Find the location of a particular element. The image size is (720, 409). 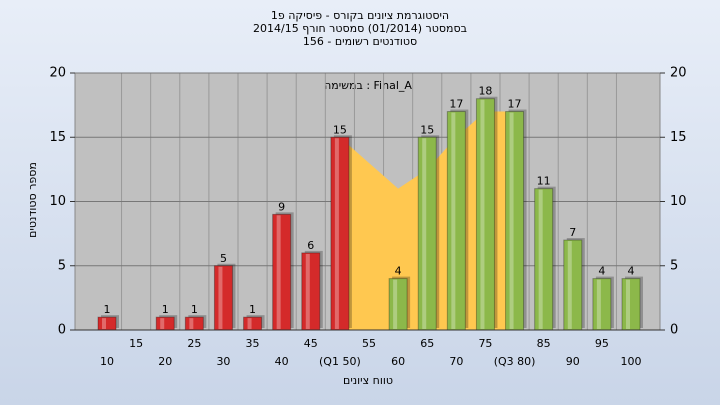

y-tick-label: 20 is located at coordinates (57, 73).